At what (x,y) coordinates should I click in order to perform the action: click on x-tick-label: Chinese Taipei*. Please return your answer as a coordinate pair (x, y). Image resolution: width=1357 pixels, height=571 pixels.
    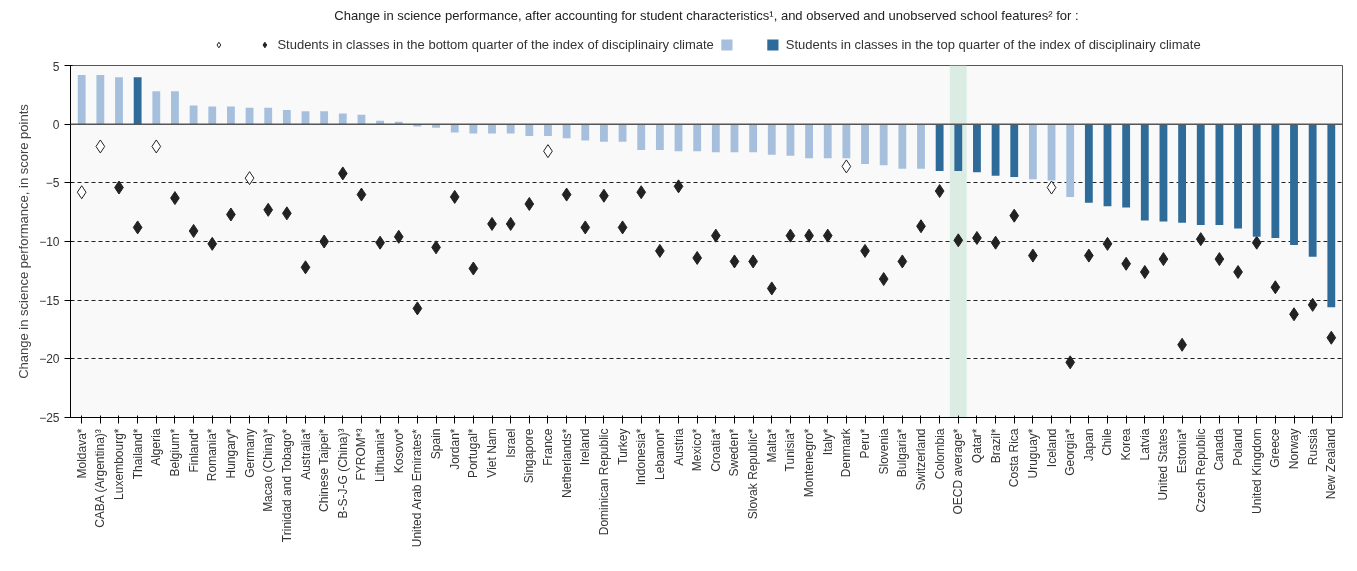
    Looking at the image, I should click on (324, 470).